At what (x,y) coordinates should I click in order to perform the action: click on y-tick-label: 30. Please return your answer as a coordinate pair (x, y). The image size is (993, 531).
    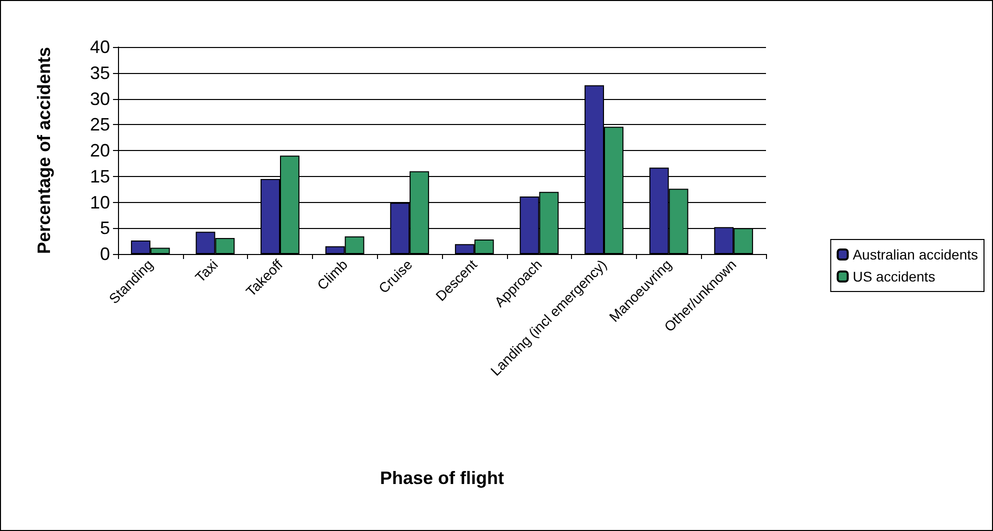
    Looking at the image, I should click on (100, 98).